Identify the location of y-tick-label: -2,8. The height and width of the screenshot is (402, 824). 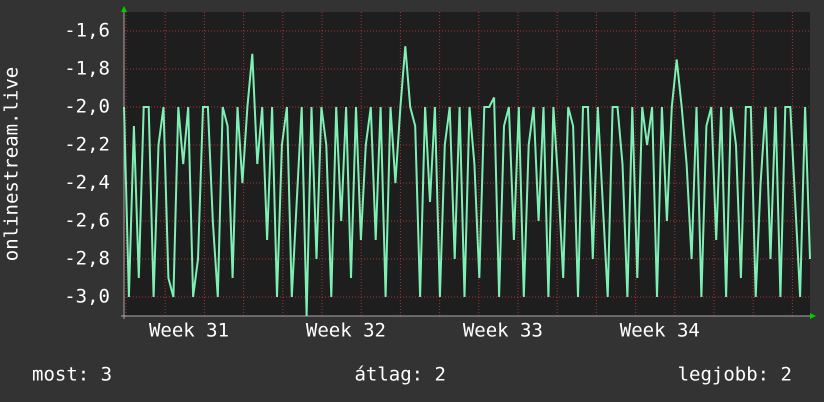
(87, 259).